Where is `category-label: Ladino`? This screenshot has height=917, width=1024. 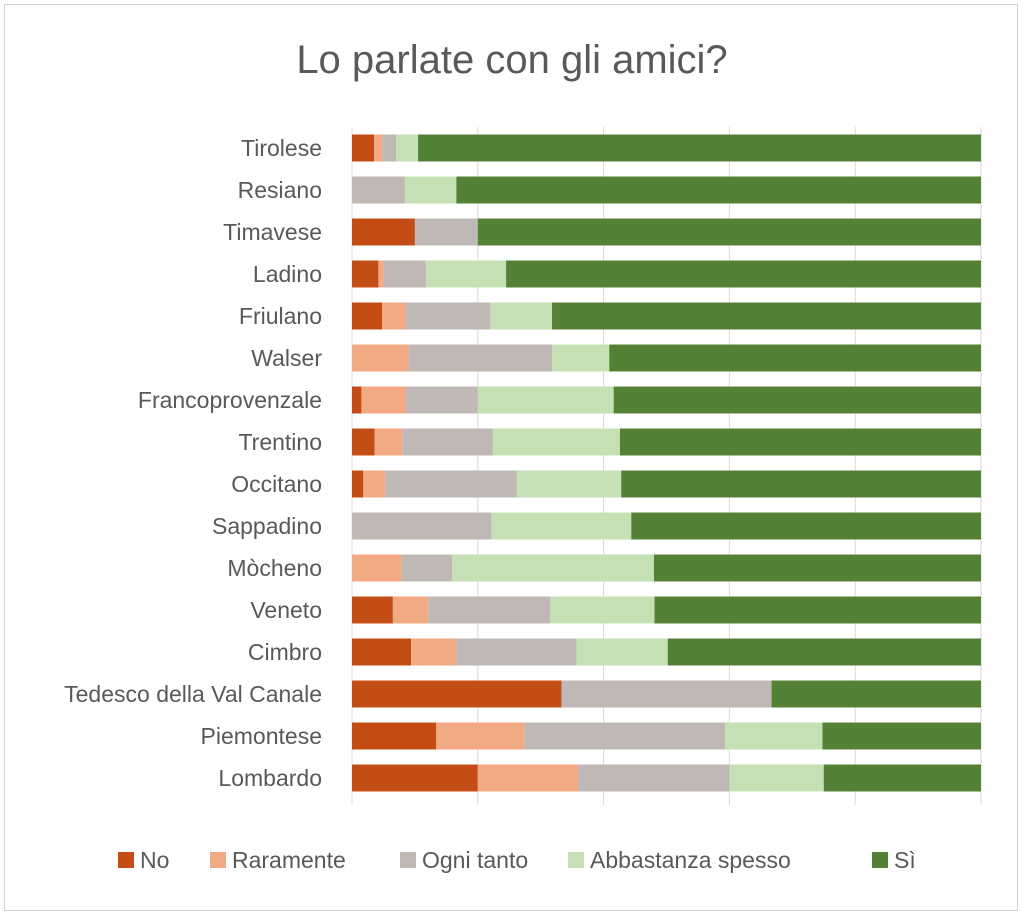 category-label: Ladino is located at coordinates (287, 274).